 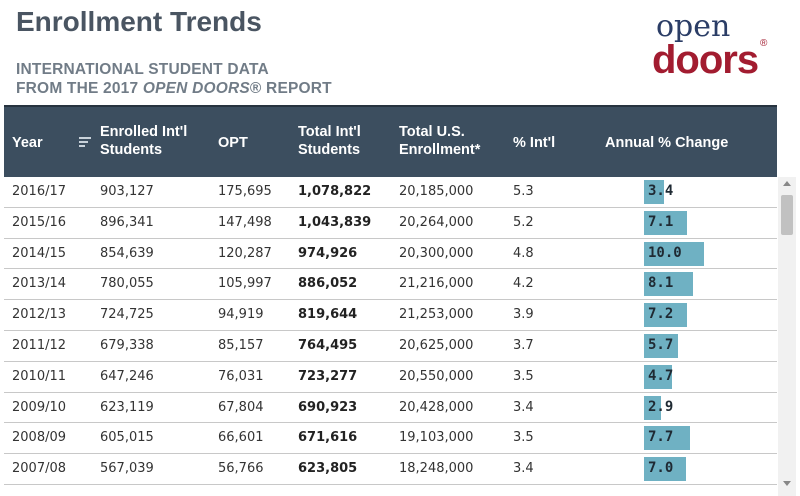 I want to click on cell-year: 2016/17, so click(x=39, y=191).